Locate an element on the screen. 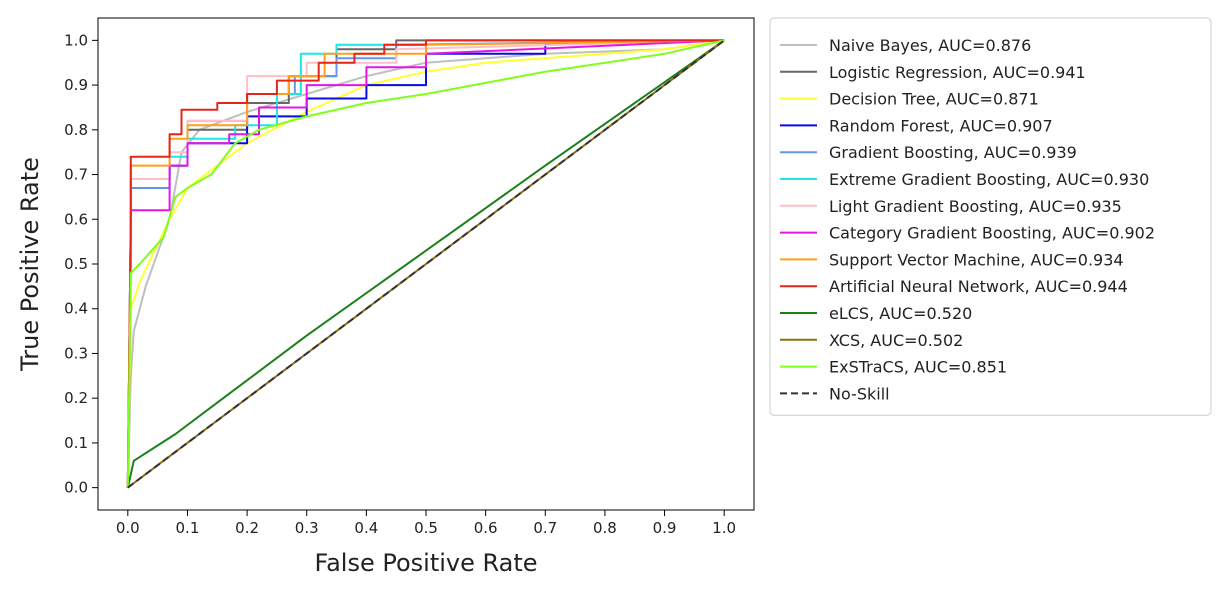  y-tick-label: 0.7 is located at coordinates (76, 175).